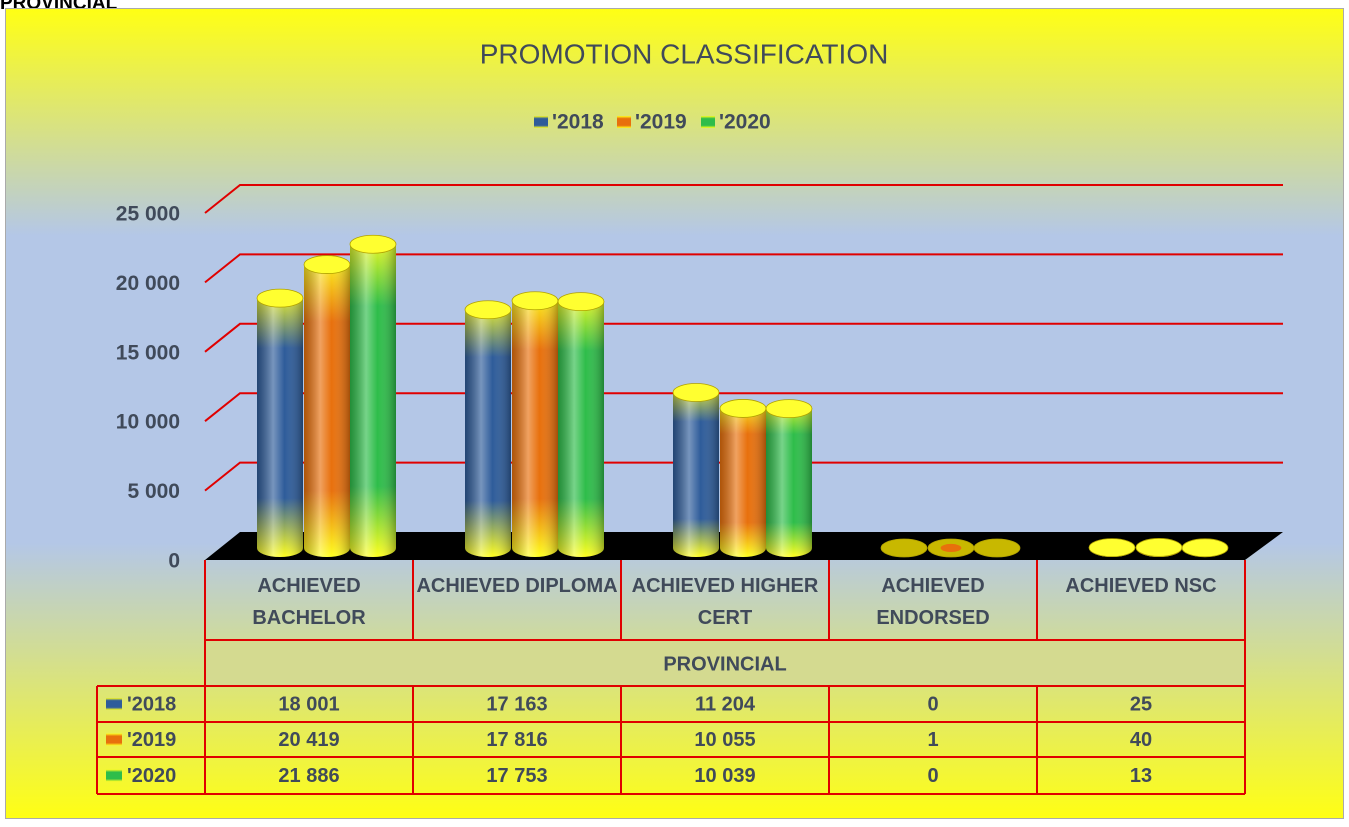 The image size is (1349, 827). What do you see at coordinates (148, 352) in the screenshot?
I see `y-tick-label: 15 000` at bounding box center [148, 352].